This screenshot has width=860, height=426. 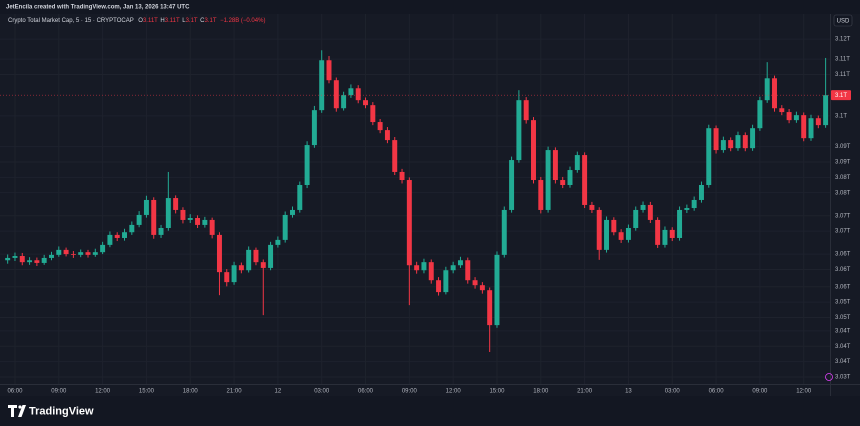 What do you see at coordinates (829, 377) in the screenshot?
I see `event-icon` at bounding box center [829, 377].